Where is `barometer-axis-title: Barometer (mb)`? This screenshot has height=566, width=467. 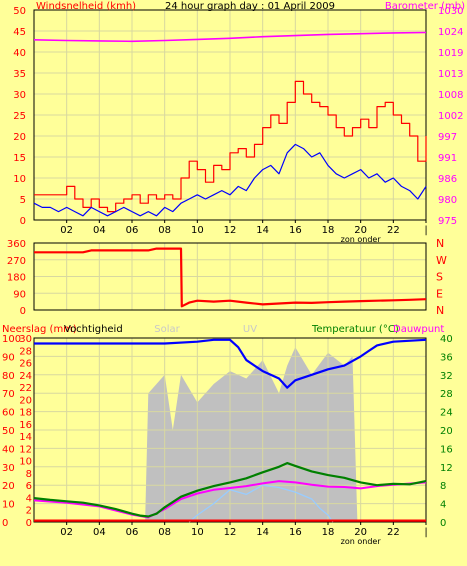 barometer-axis-title: Barometer (mb) is located at coordinates (425, 6).